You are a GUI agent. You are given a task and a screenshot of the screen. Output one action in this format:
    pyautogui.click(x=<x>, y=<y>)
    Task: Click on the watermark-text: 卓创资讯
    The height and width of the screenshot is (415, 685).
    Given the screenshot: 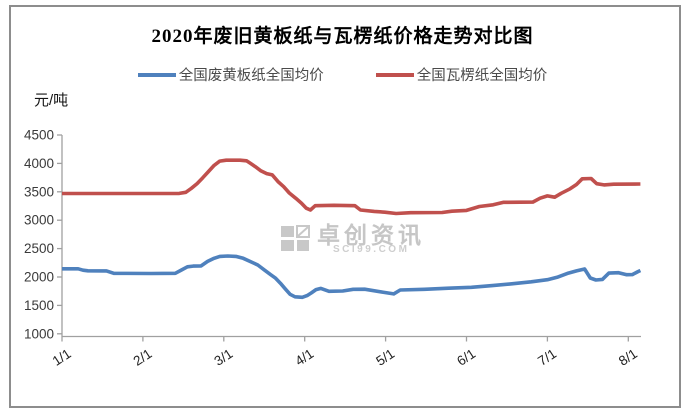 What is the action you would take?
    pyautogui.click(x=371, y=235)
    